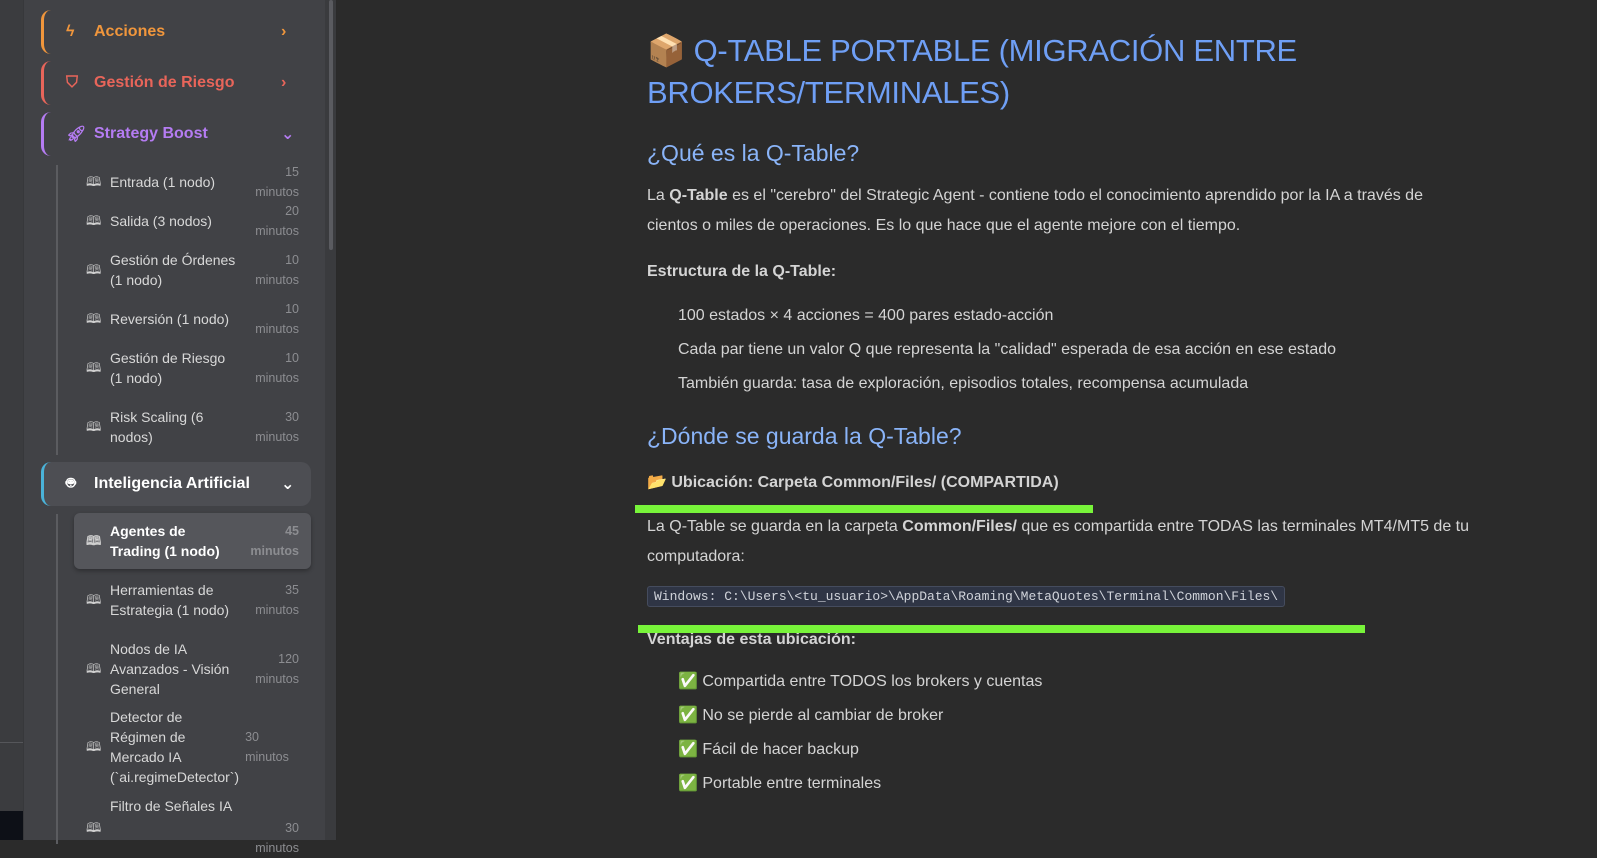  I want to click on section-acciones: ϟ Acciones ›, so click(176, 32).